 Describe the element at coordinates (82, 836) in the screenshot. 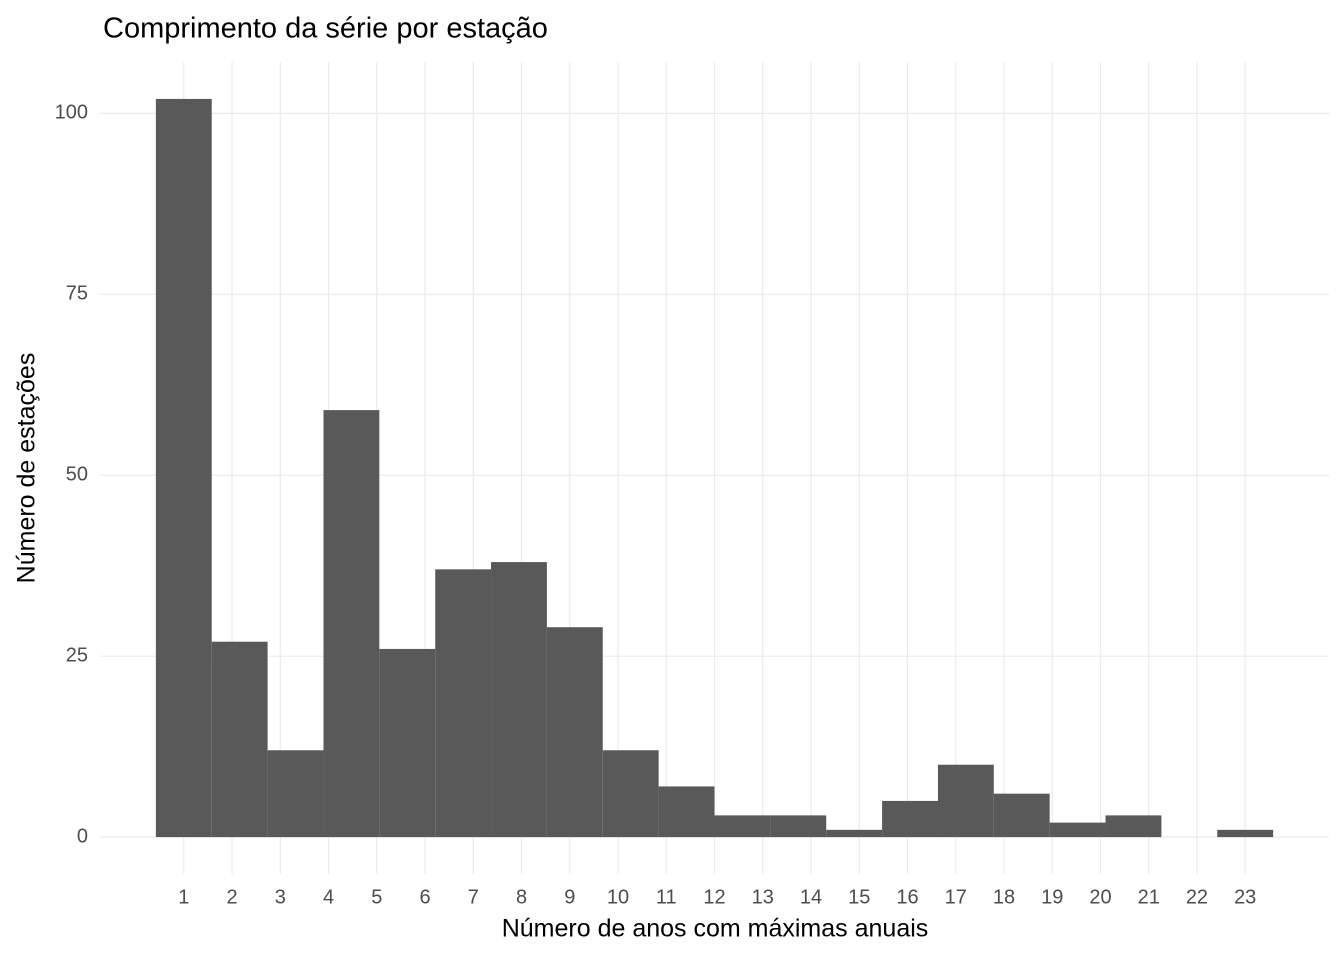

I see `y-tick-label: 0` at that location.